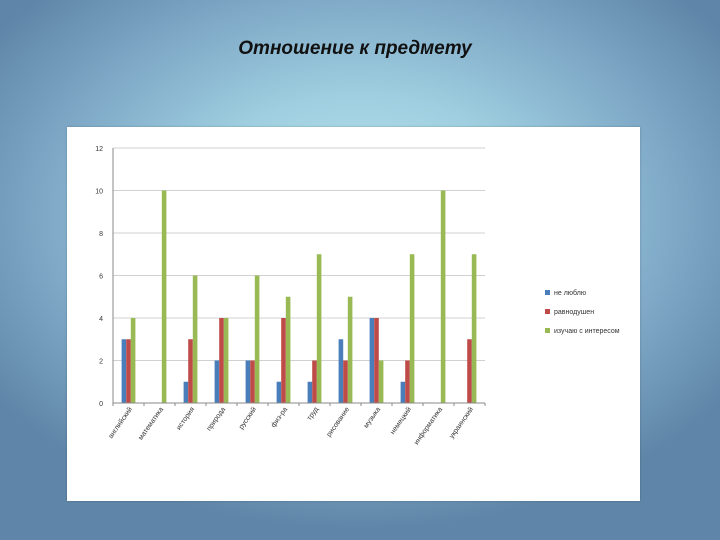 The height and width of the screenshot is (540, 720). I want to click on x-tick-label: история, so click(185, 419).